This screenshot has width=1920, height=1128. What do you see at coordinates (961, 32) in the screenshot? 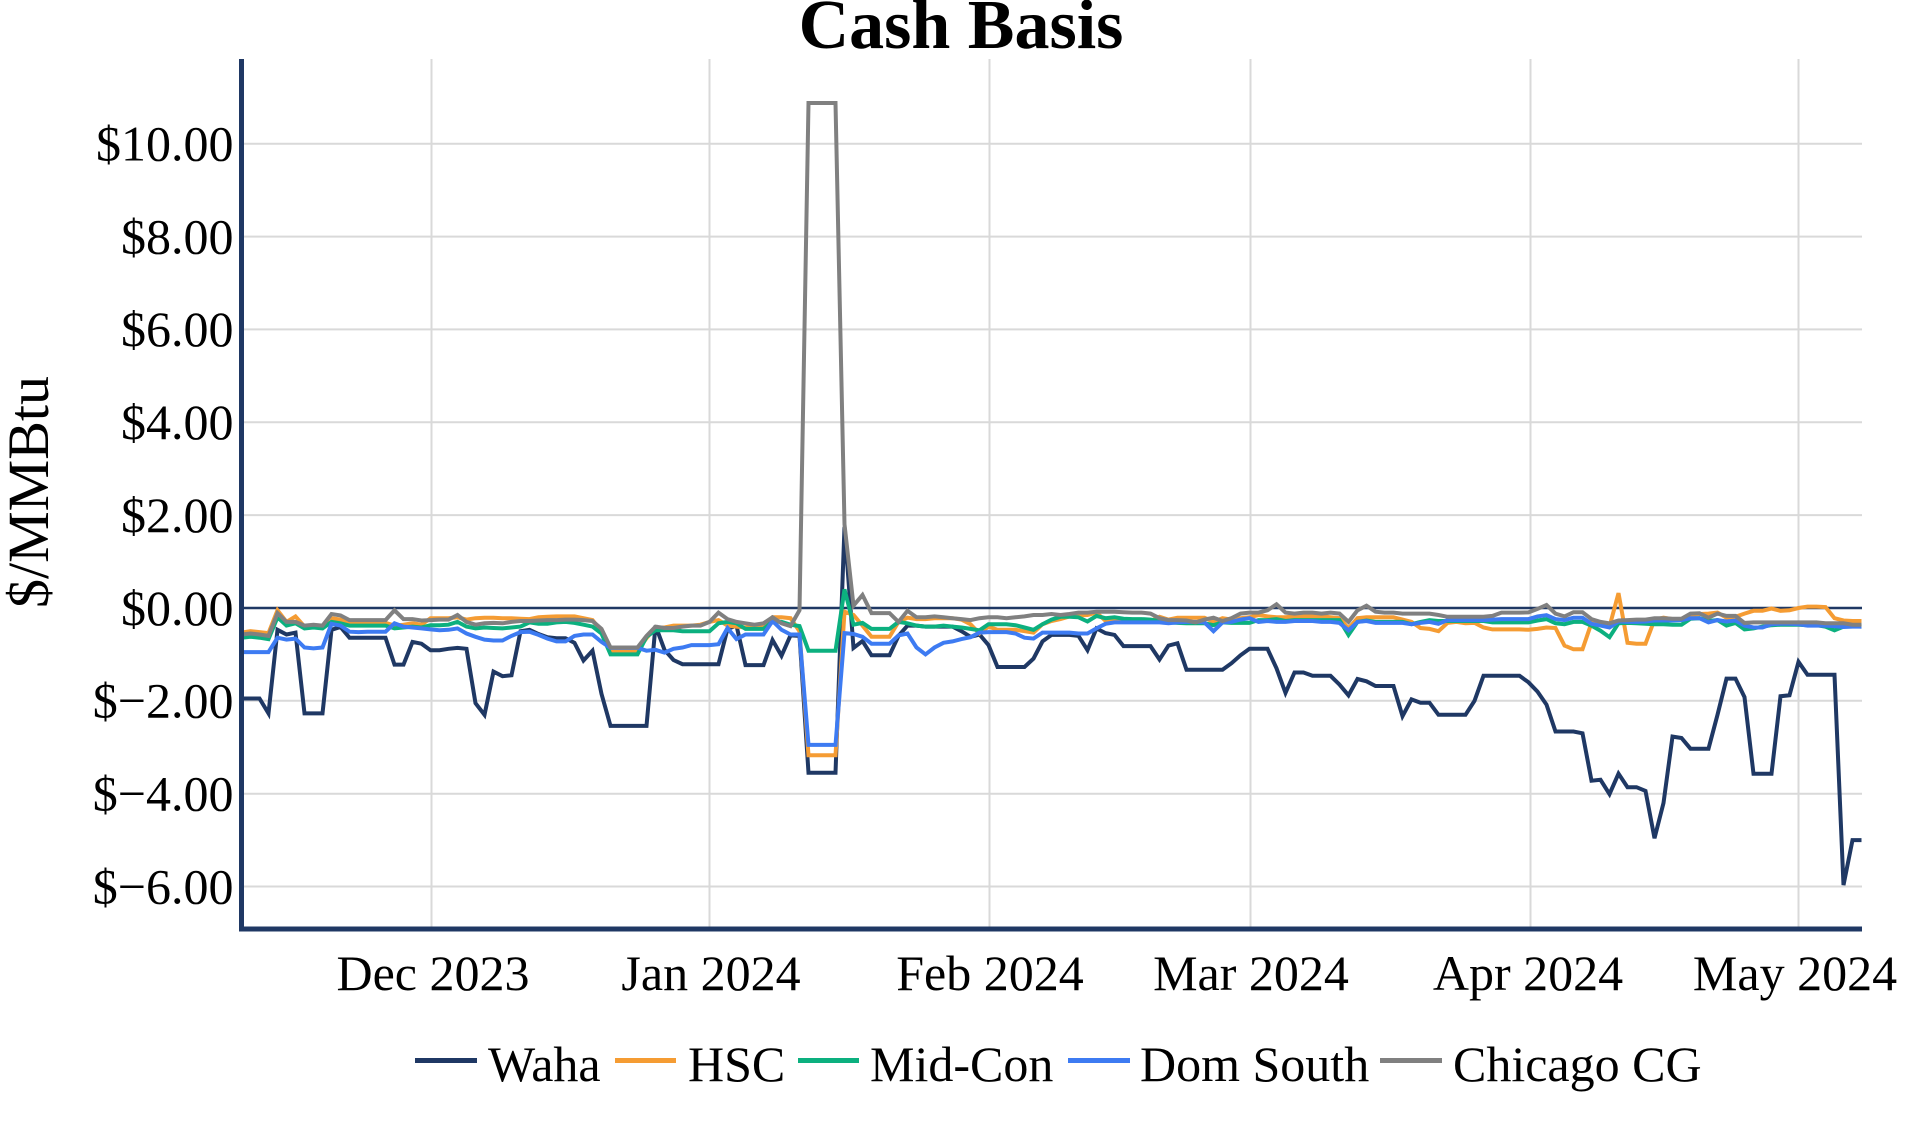
I see `svg-text: Cash Basis` at bounding box center [961, 32].